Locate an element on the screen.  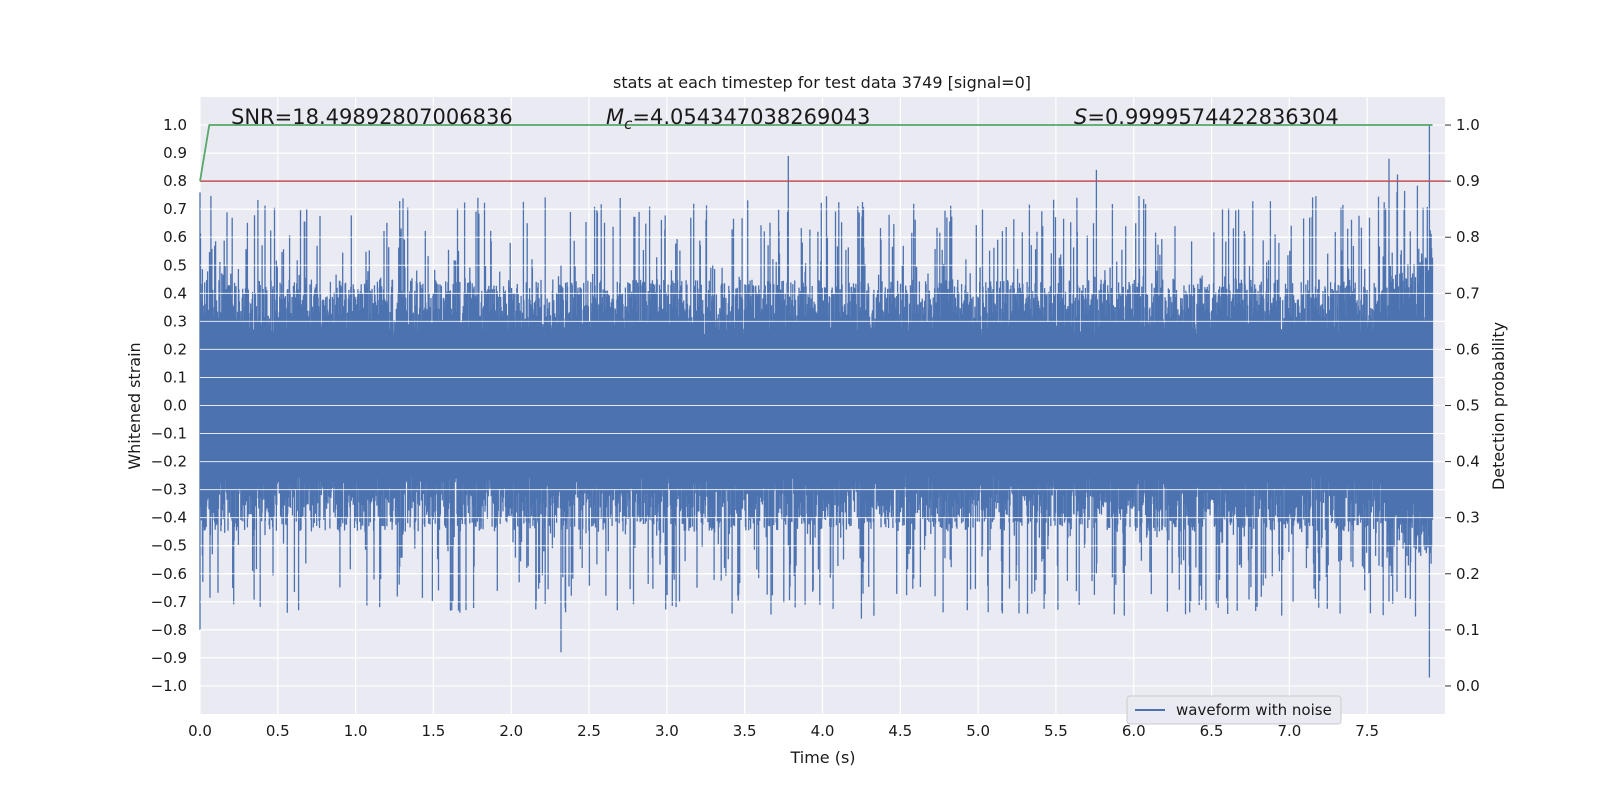
y-tick-label: −0.9 is located at coordinates (169, 658).